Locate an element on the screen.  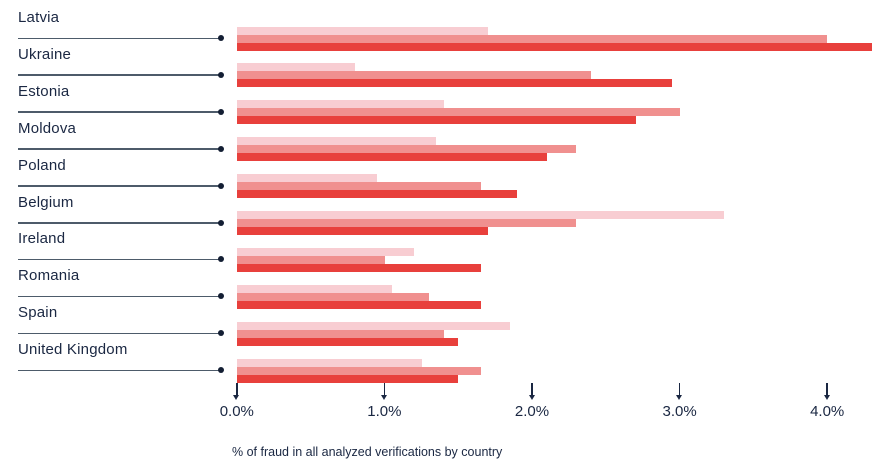
chart-row: Spain is located at coordinates (441, 325).